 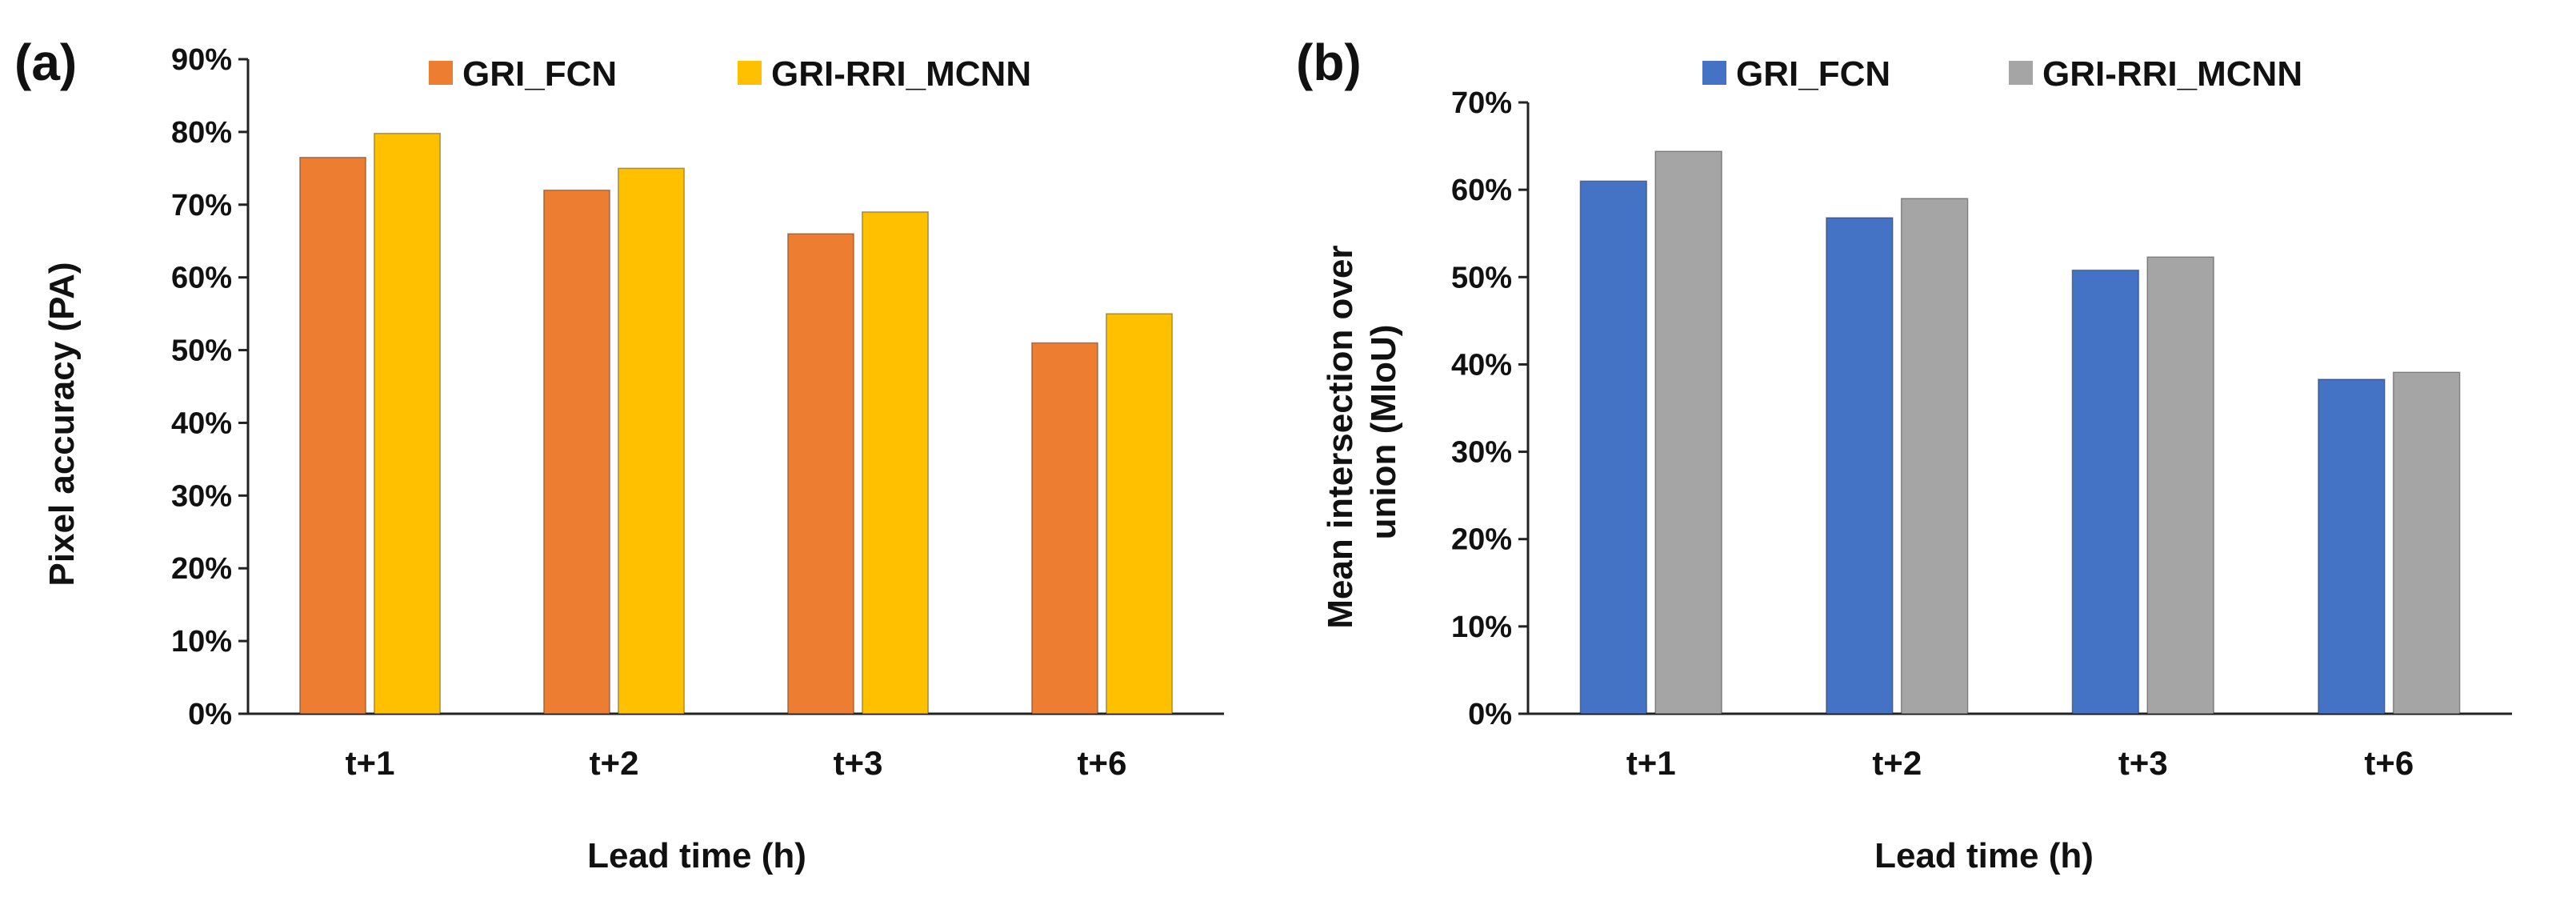 What do you see at coordinates (1329, 63) in the screenshot?
I see `panel-label: (b)` at bounding box center [1329, 63].